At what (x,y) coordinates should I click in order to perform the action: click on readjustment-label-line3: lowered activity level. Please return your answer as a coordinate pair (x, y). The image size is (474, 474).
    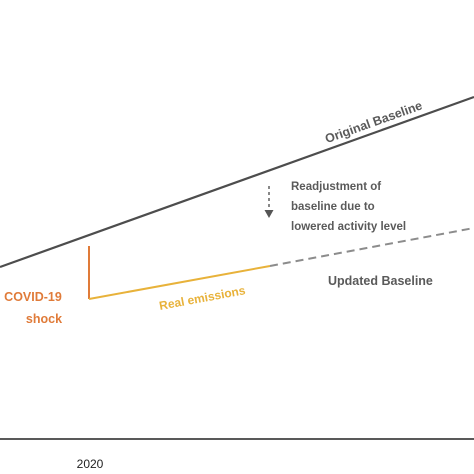
    Looking at the image, I should click on (348, 227).